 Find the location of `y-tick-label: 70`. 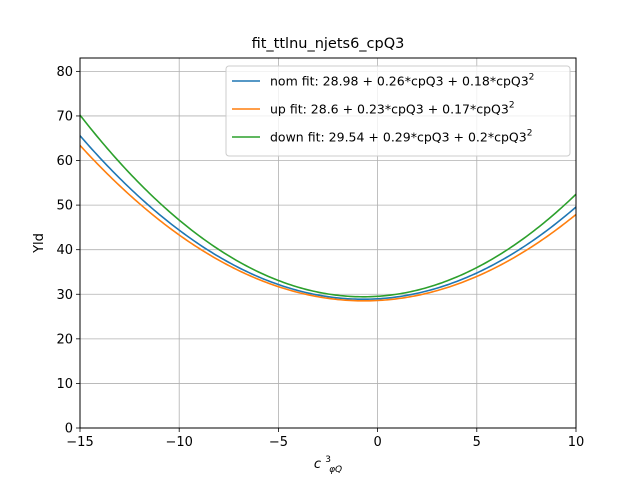

y-tick-label: 70 is located at coordinates (64, 116).